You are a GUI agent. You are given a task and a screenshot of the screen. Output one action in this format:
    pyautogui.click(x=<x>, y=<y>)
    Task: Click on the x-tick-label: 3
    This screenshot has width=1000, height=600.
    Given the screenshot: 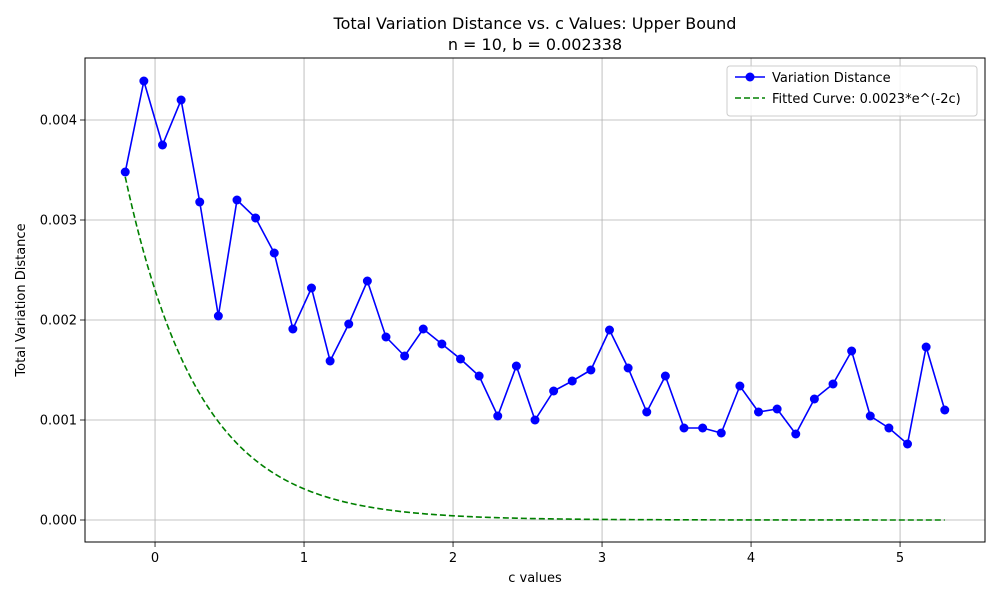 What is the action you would take?
    pyautogui.click(x=602, y=558)
    